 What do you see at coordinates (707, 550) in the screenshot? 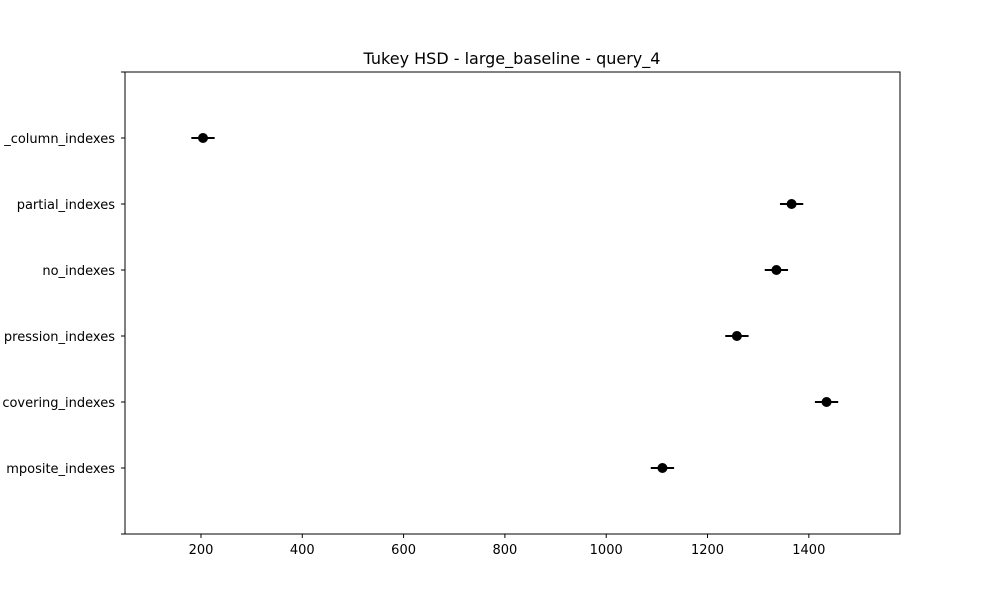
I see `x-tick-label: 1200` at bounding box center [707, 550].